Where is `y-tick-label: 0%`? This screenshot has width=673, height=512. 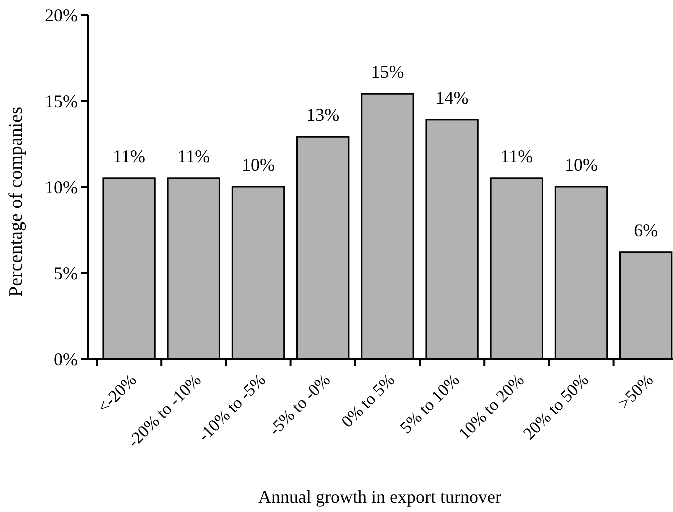 y-tick-label: 0% is located at coordinates (66, 359).